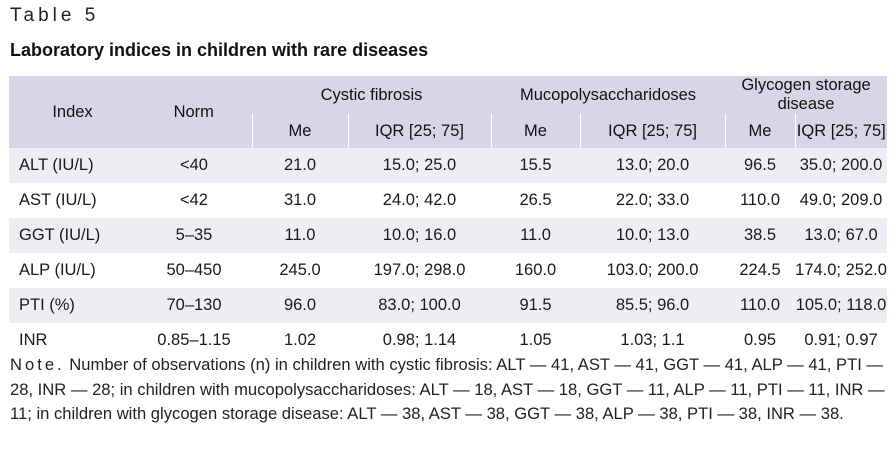 The image size is (896, 471). I want to click on header-gsd-iqr: IQR [25; 75], so click(841, 131).